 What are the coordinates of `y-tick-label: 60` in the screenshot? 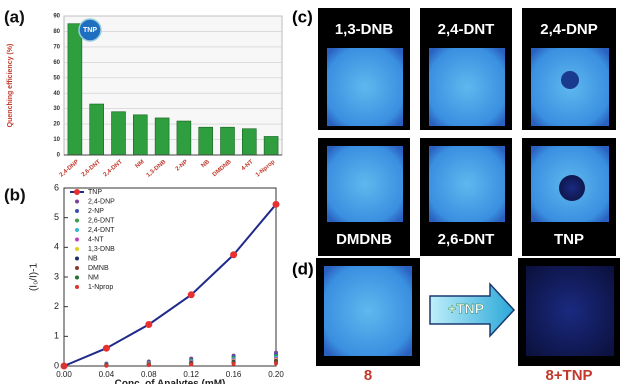 It's located at (56, 63).